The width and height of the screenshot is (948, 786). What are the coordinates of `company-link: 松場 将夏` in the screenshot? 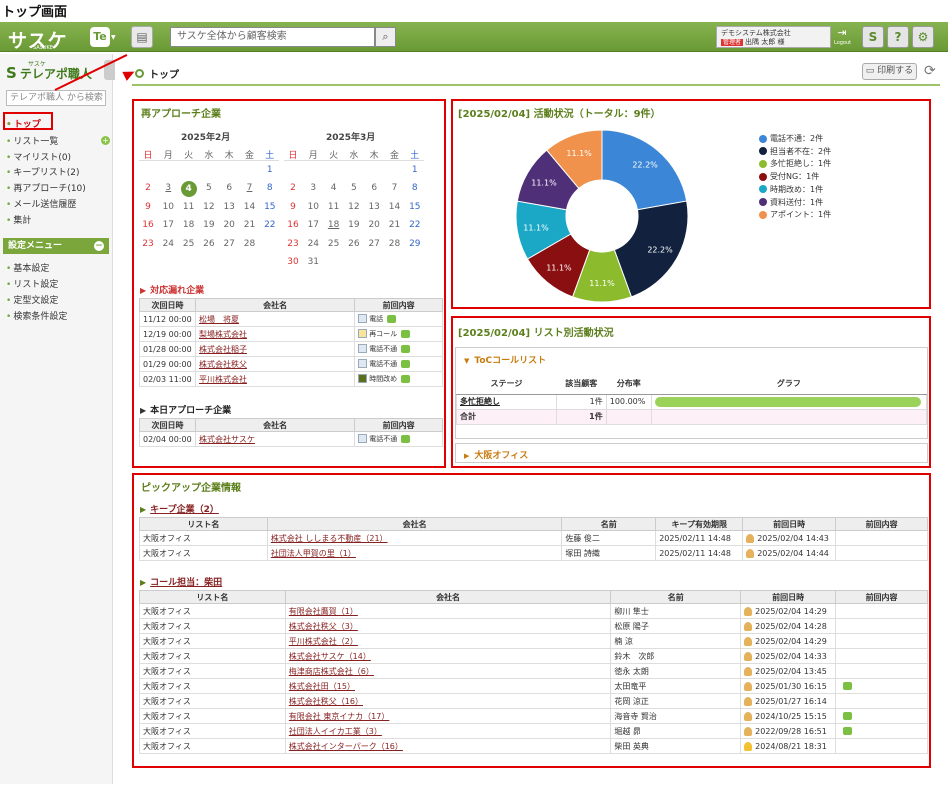 It's located at (218, 319).